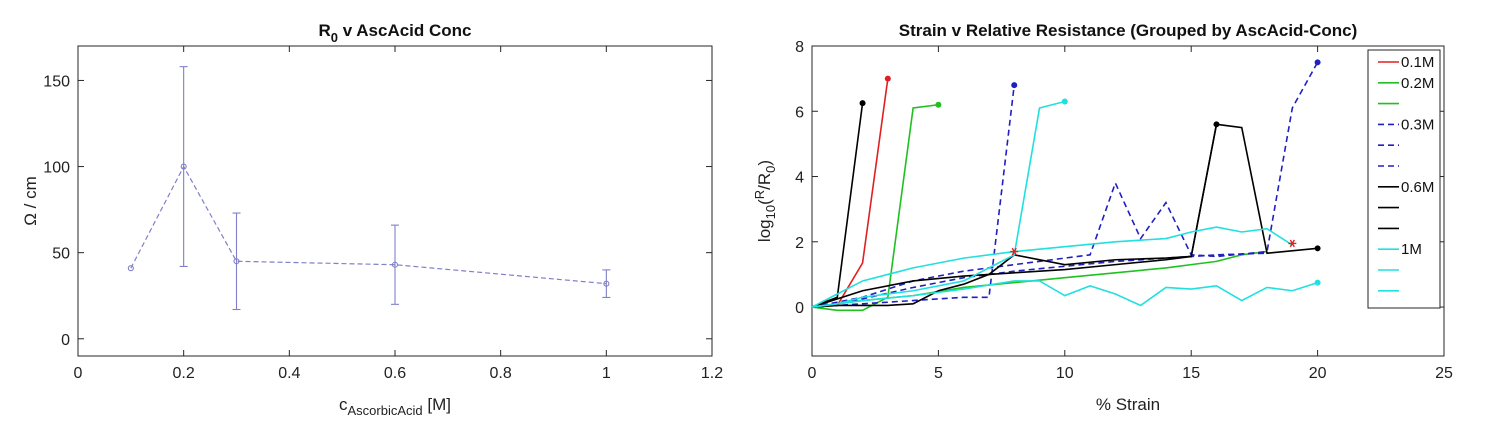  What do you see at coordinates (765, 201) in the screenshot?
I see `right-y-axis-label: log10(R/R0)` at bounding box center [765, 201].